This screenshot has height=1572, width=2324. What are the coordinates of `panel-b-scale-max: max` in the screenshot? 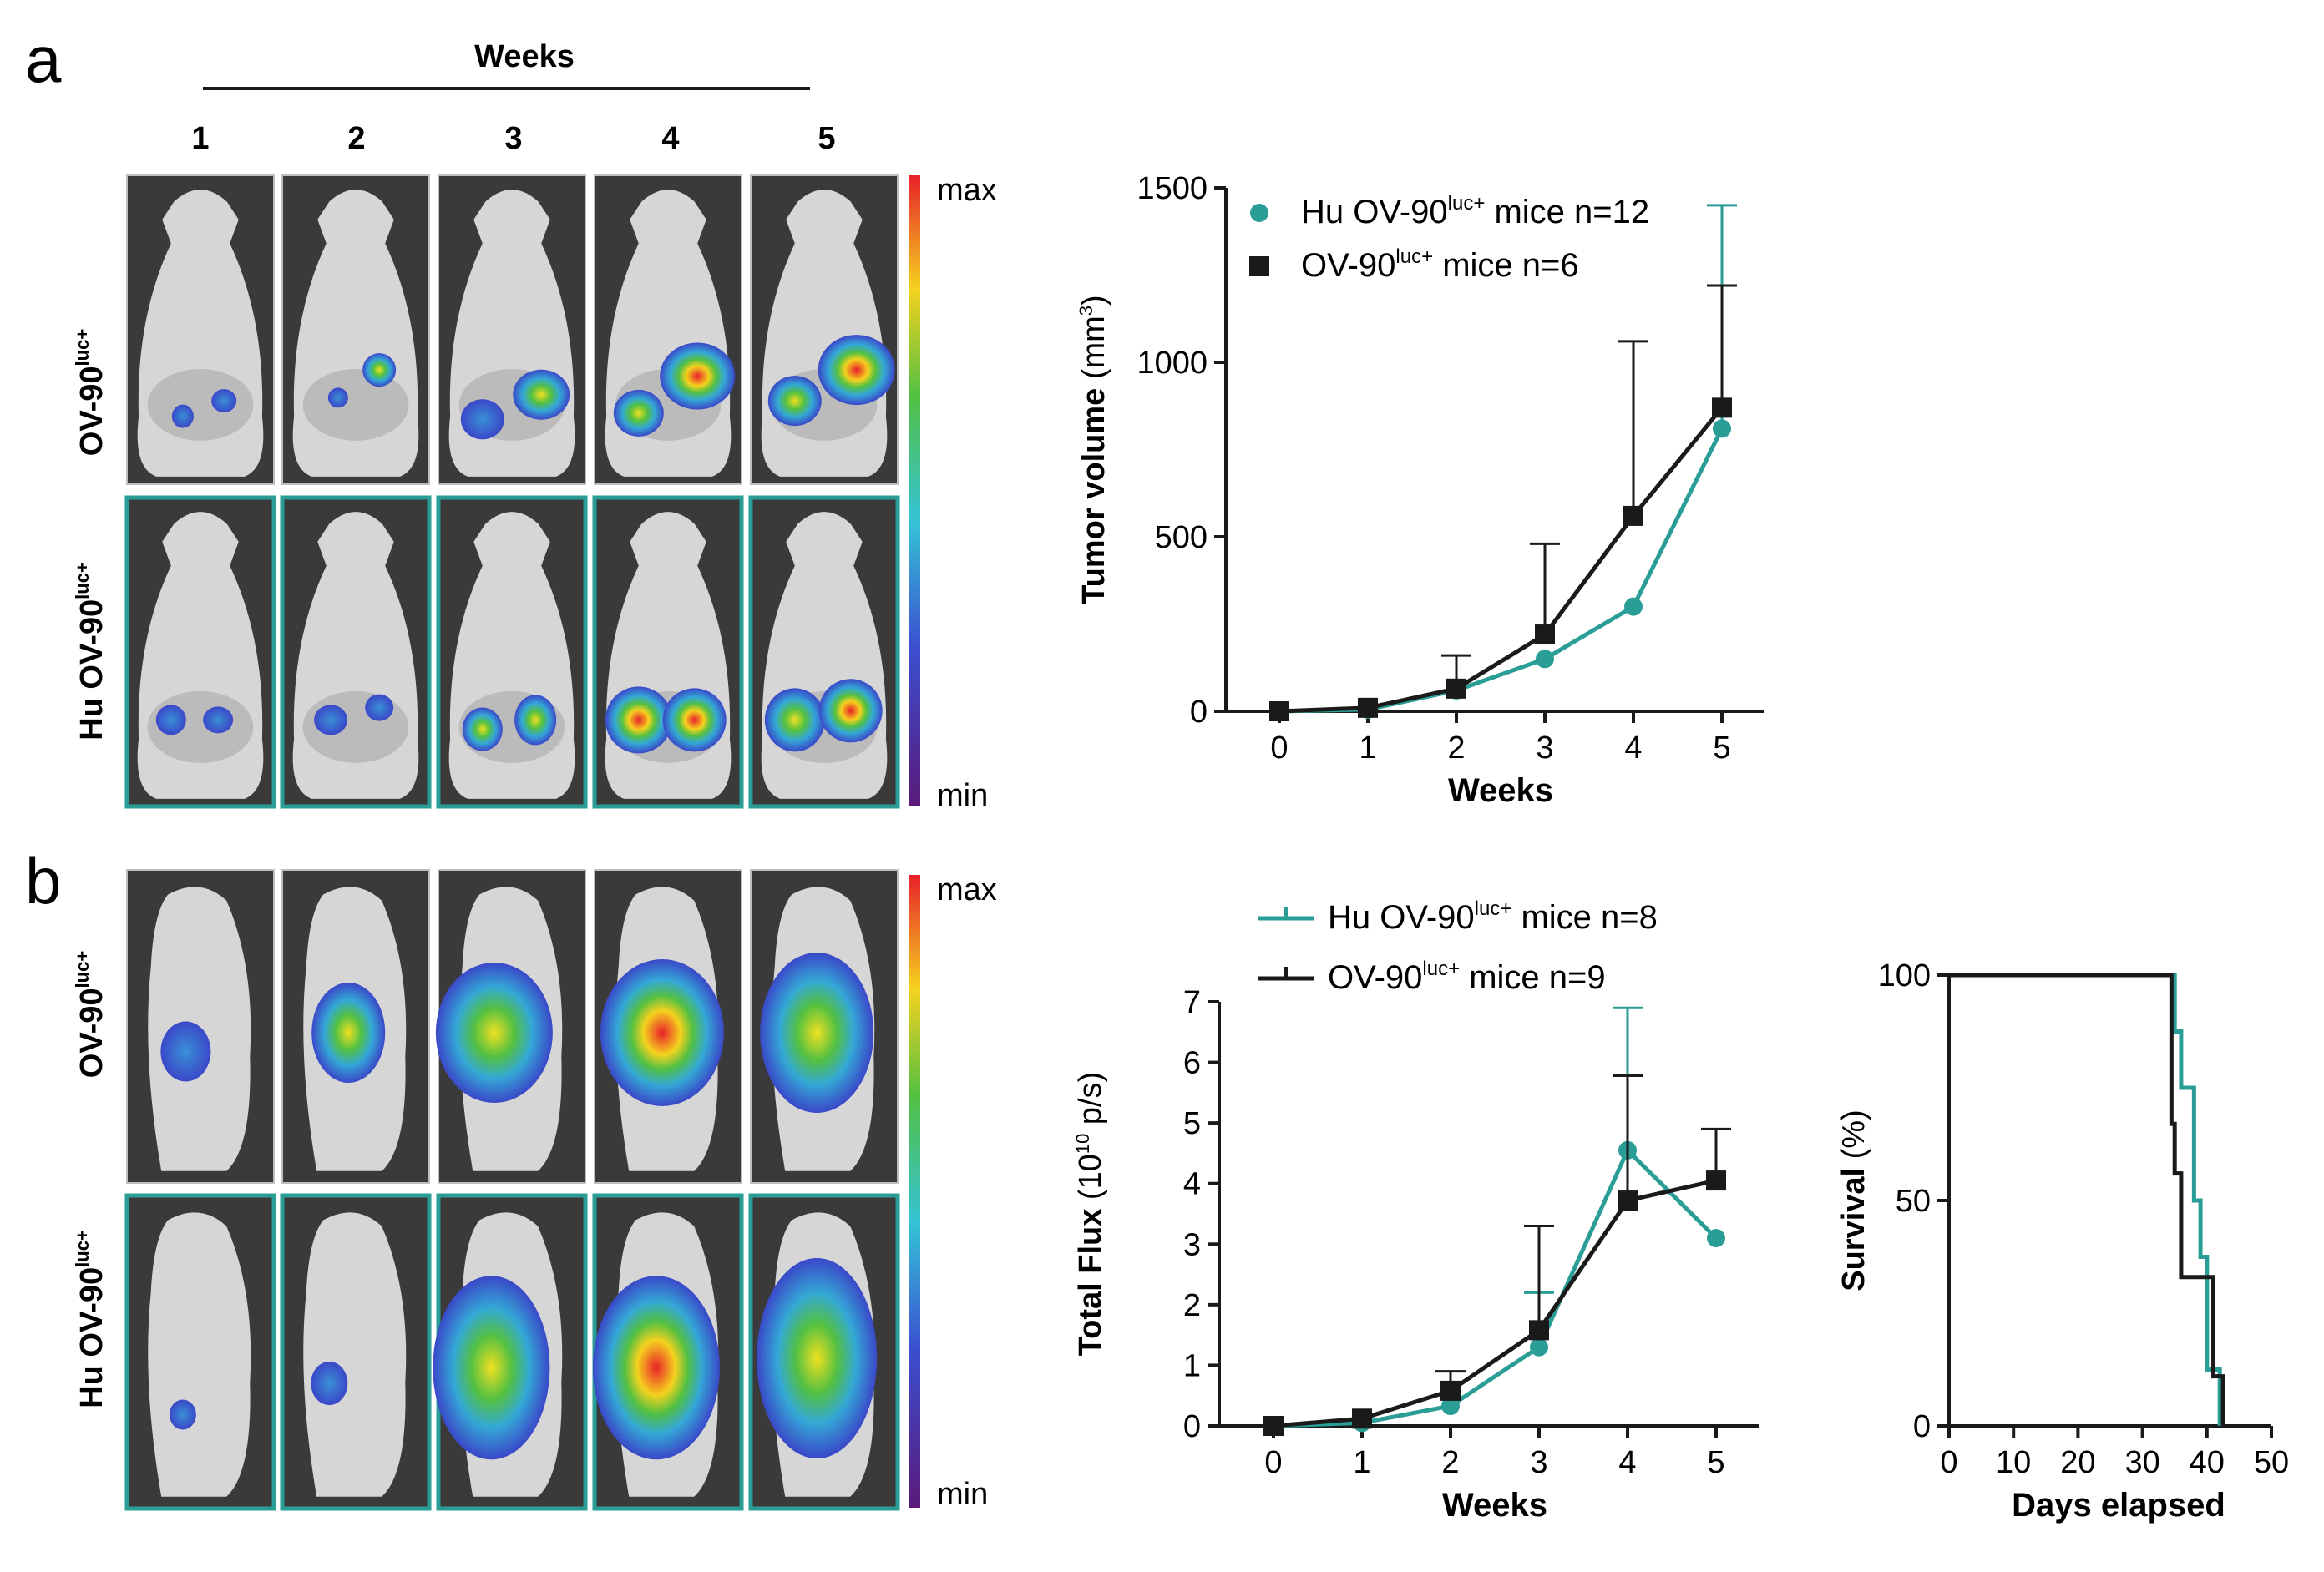 It's located at (967, 889).